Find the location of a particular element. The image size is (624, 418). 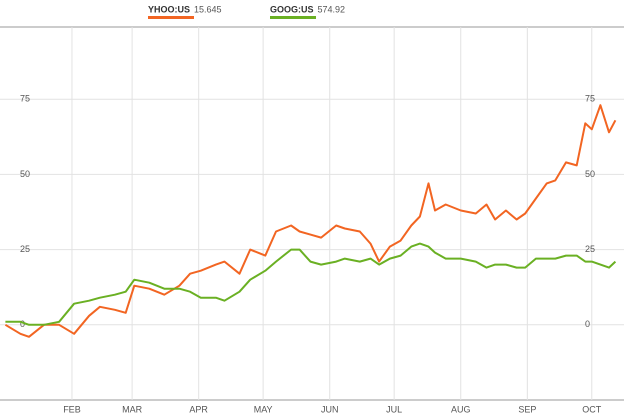

legend-name: GOOG:US is located at coordinates (292, 9).